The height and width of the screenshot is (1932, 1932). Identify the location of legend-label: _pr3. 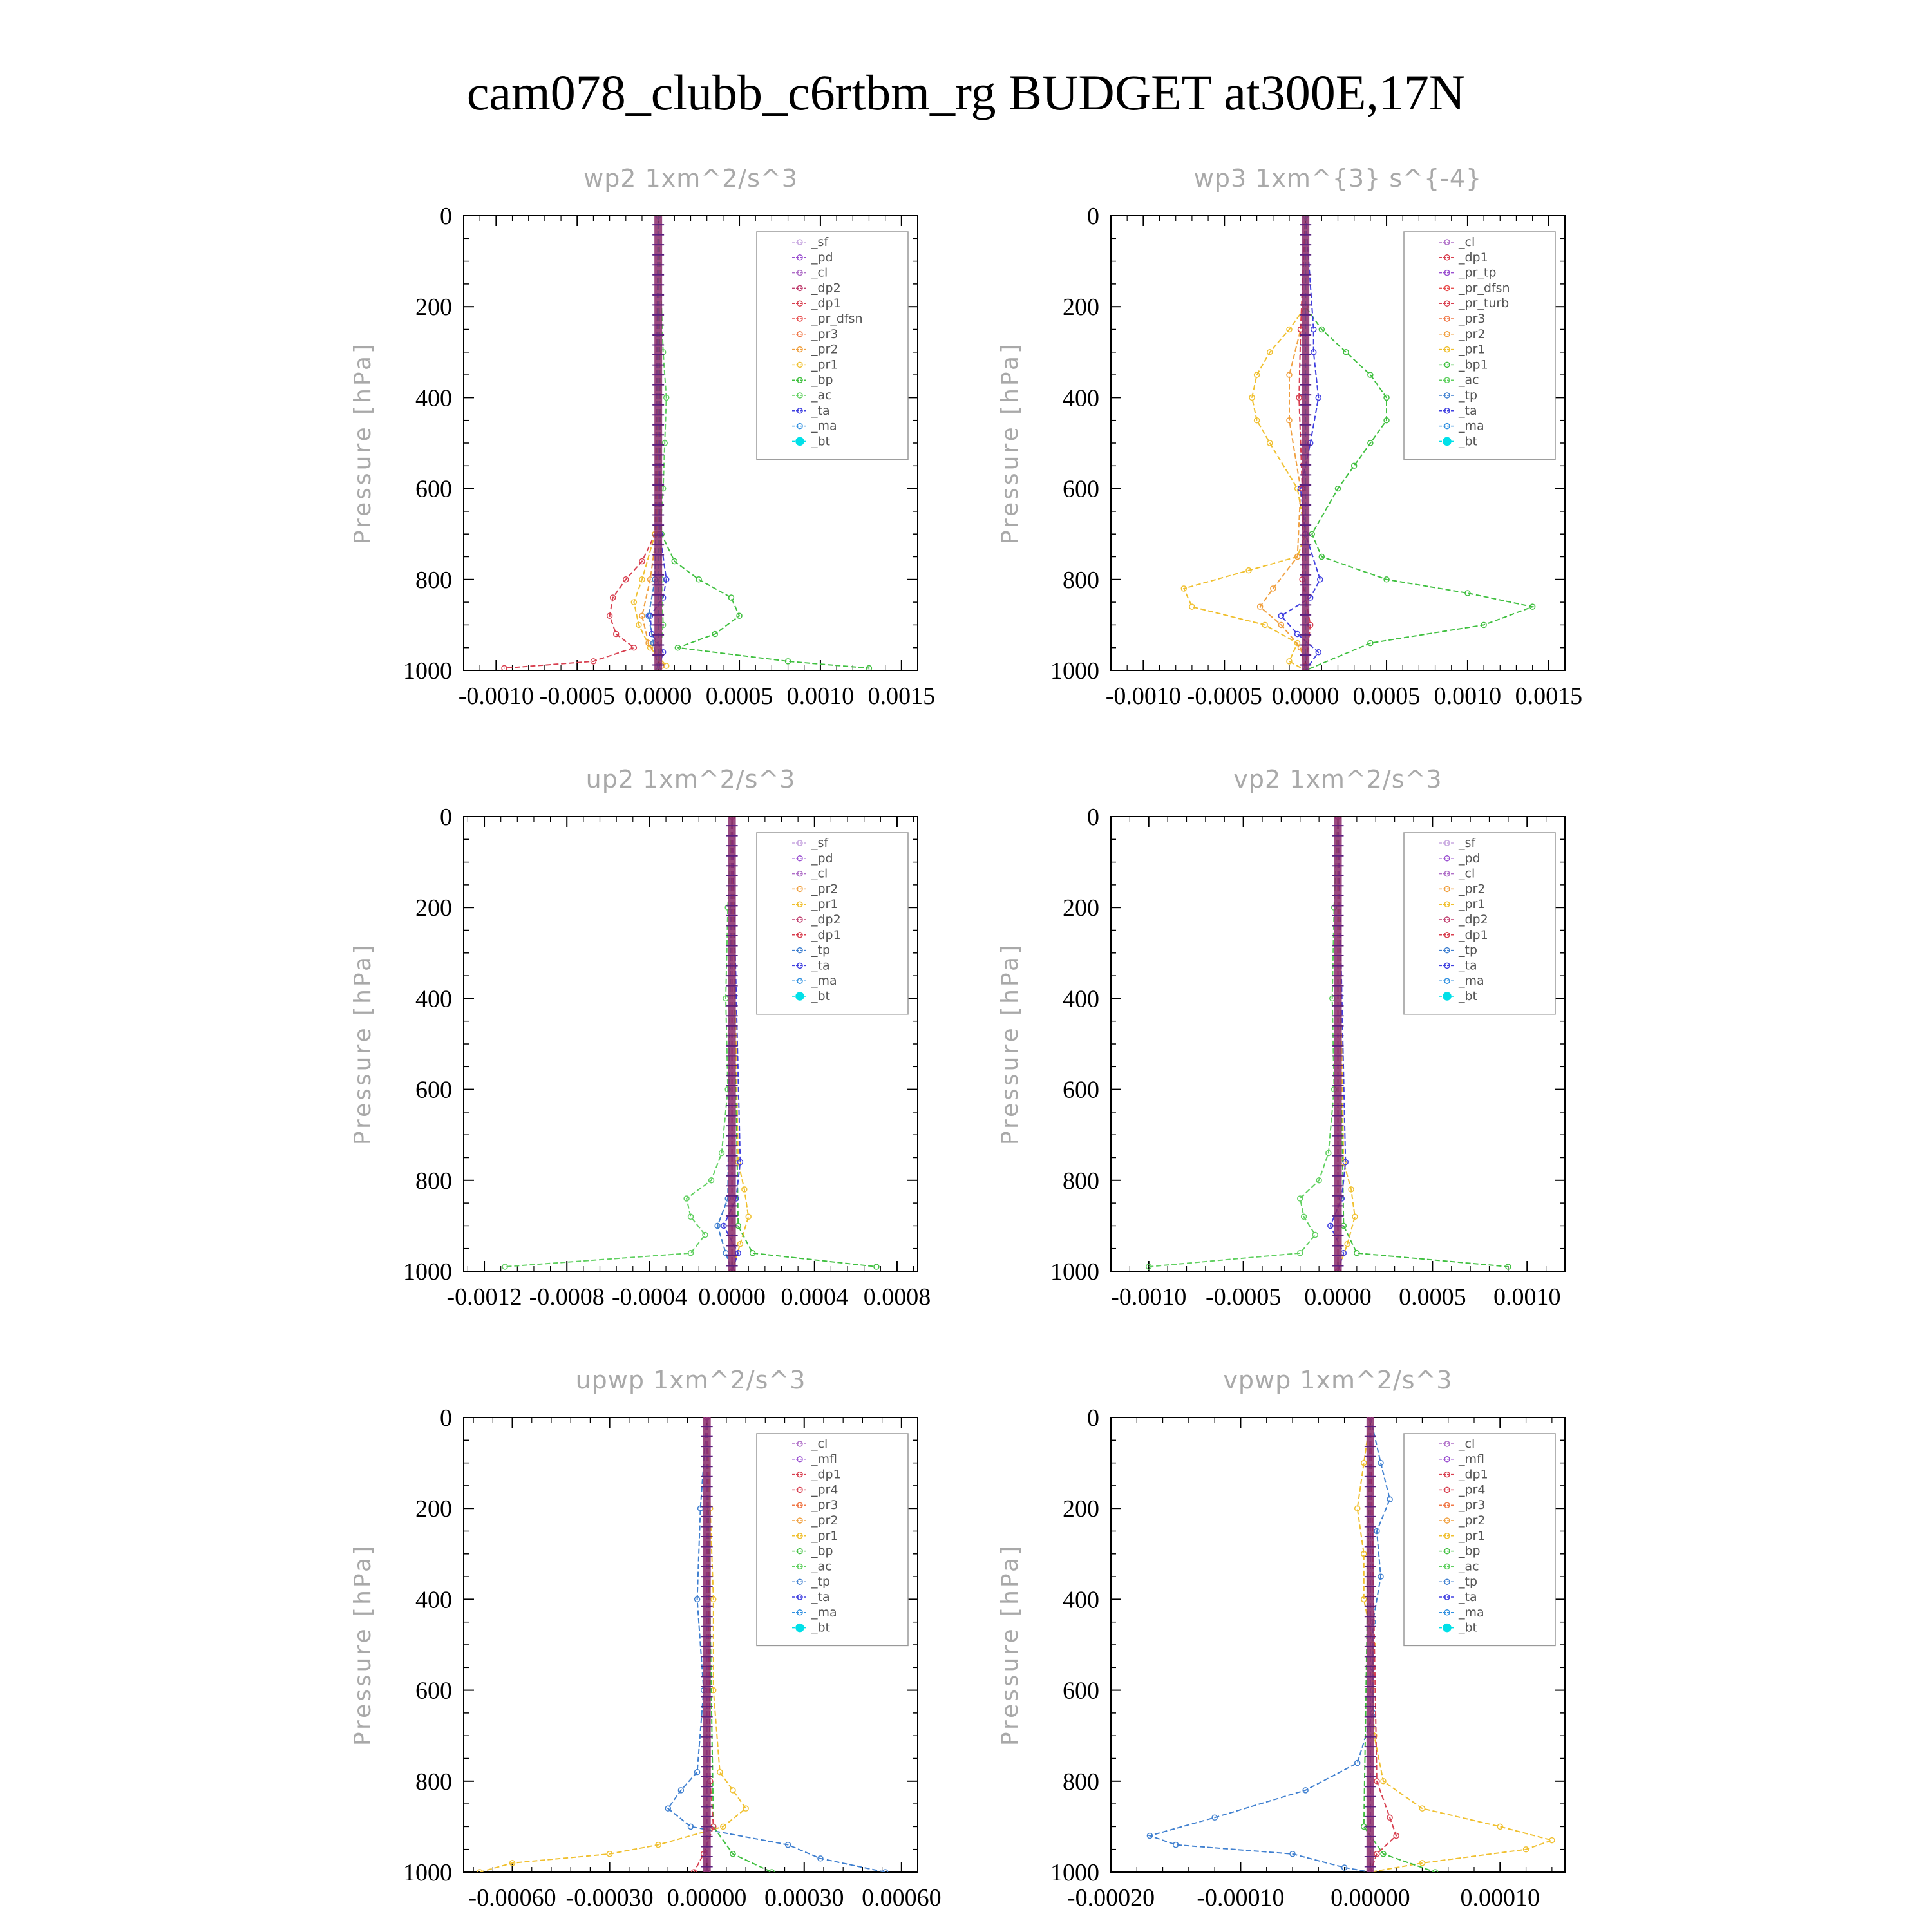
(1471, 319).